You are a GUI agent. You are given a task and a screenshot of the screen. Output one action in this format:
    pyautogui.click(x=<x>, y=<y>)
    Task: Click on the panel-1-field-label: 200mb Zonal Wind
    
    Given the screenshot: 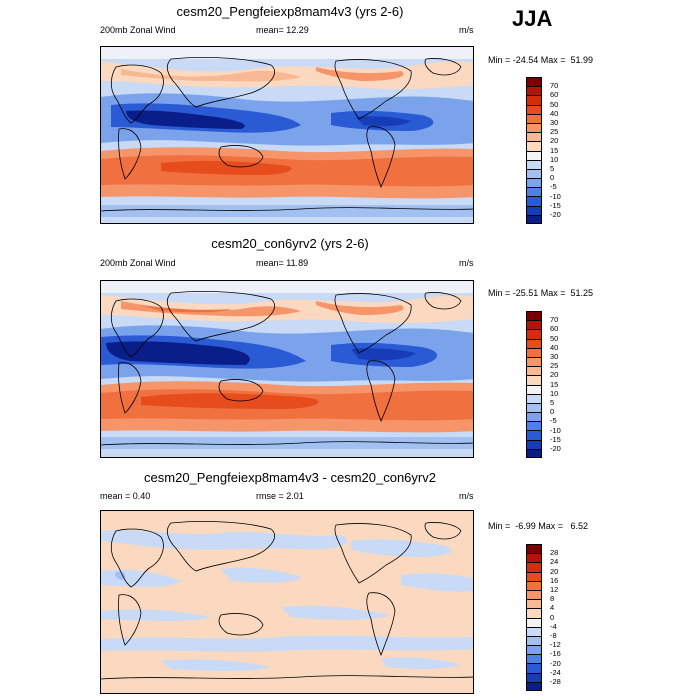 What is the action you would take?
    pyautogui.click(x=138, y=30)
    